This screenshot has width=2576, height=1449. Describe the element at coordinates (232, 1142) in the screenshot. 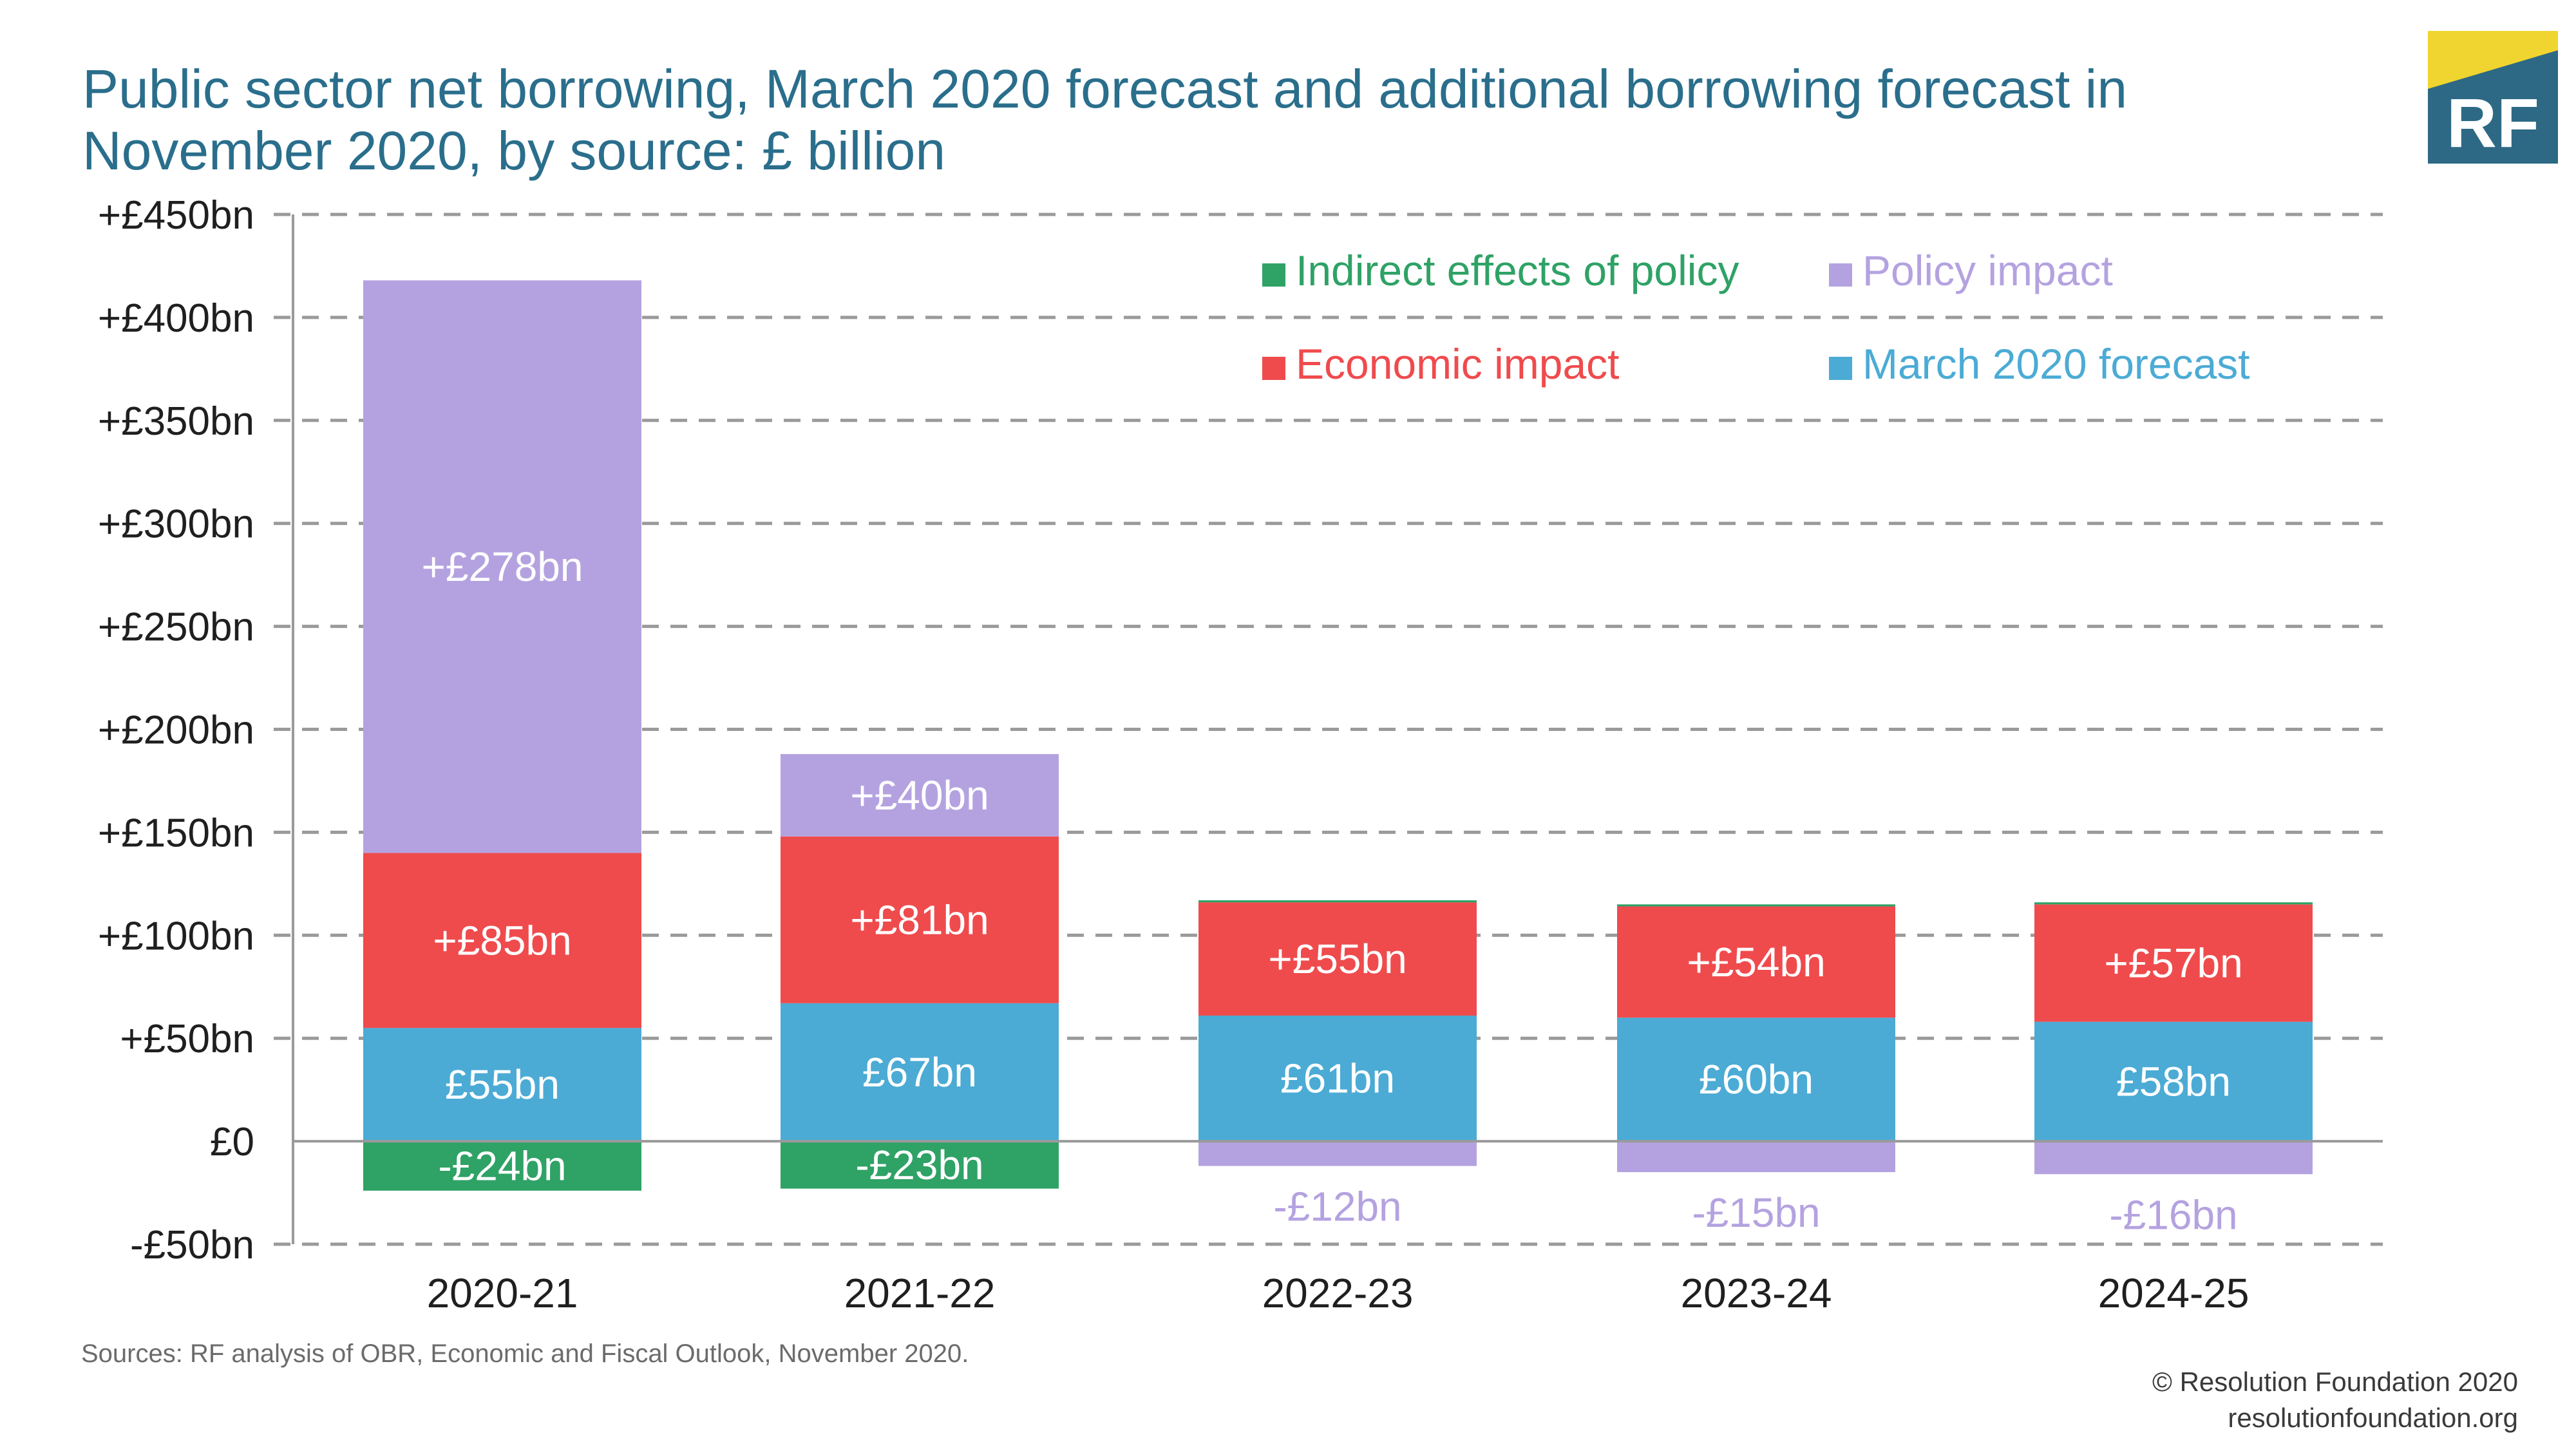

I see `y-tick-label: £0` at that location.